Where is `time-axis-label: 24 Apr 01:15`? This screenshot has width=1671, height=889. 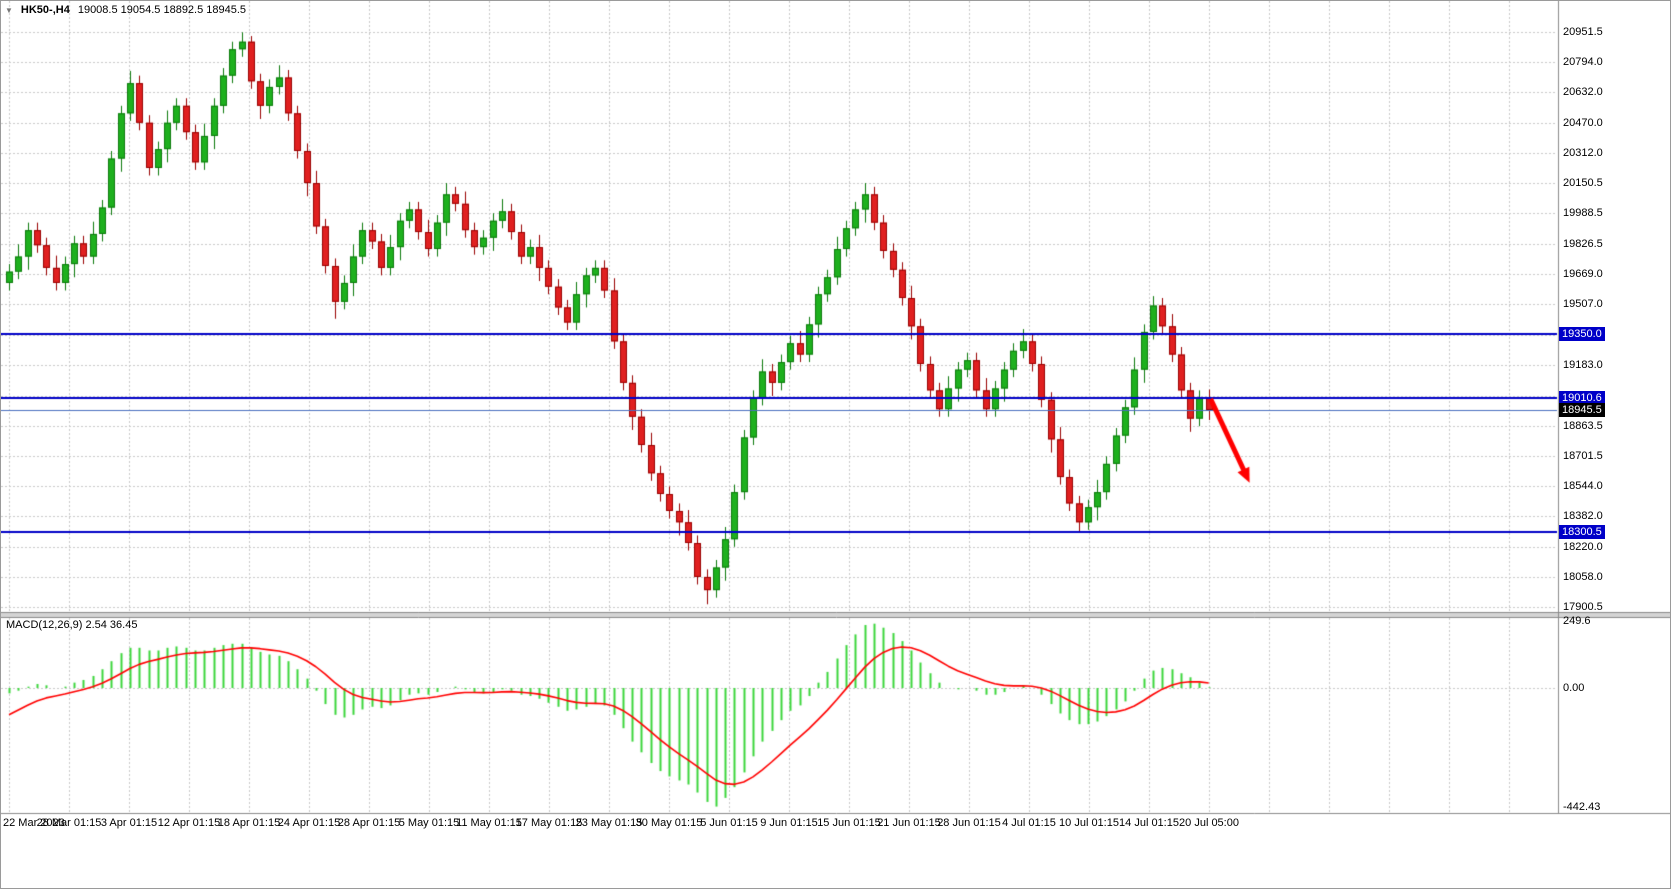
time-axis-label: 24 Apr 01:15 is located at coordinates (309, 823).